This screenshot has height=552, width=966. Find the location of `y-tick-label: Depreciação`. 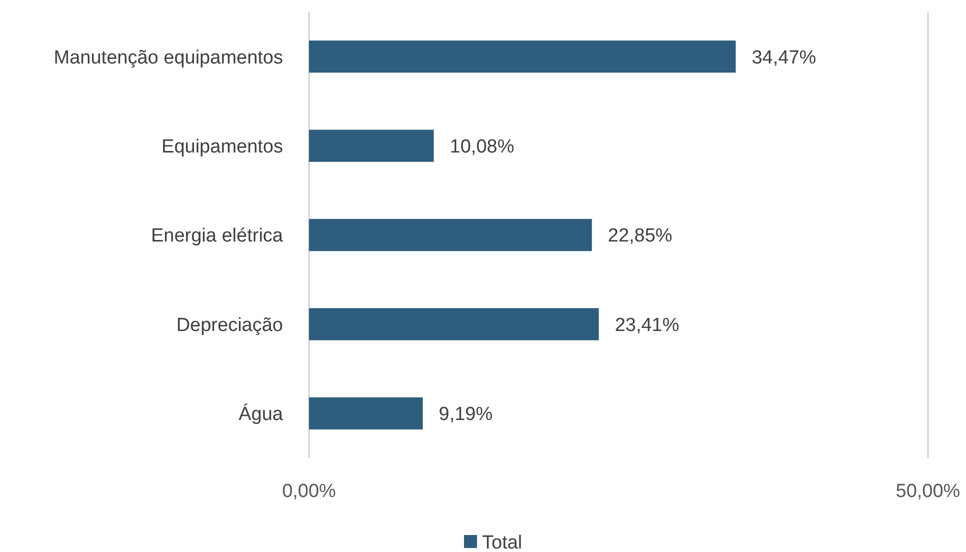

y-tick-label: Depreciação is located at coordinates (229, 325).